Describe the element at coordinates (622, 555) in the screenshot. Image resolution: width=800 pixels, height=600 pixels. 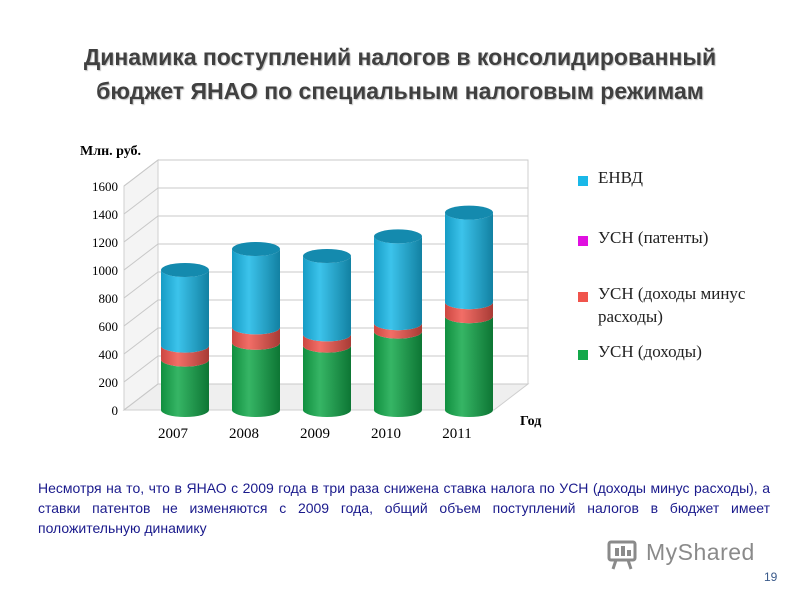
I see `presentation-board-icon` at that location.